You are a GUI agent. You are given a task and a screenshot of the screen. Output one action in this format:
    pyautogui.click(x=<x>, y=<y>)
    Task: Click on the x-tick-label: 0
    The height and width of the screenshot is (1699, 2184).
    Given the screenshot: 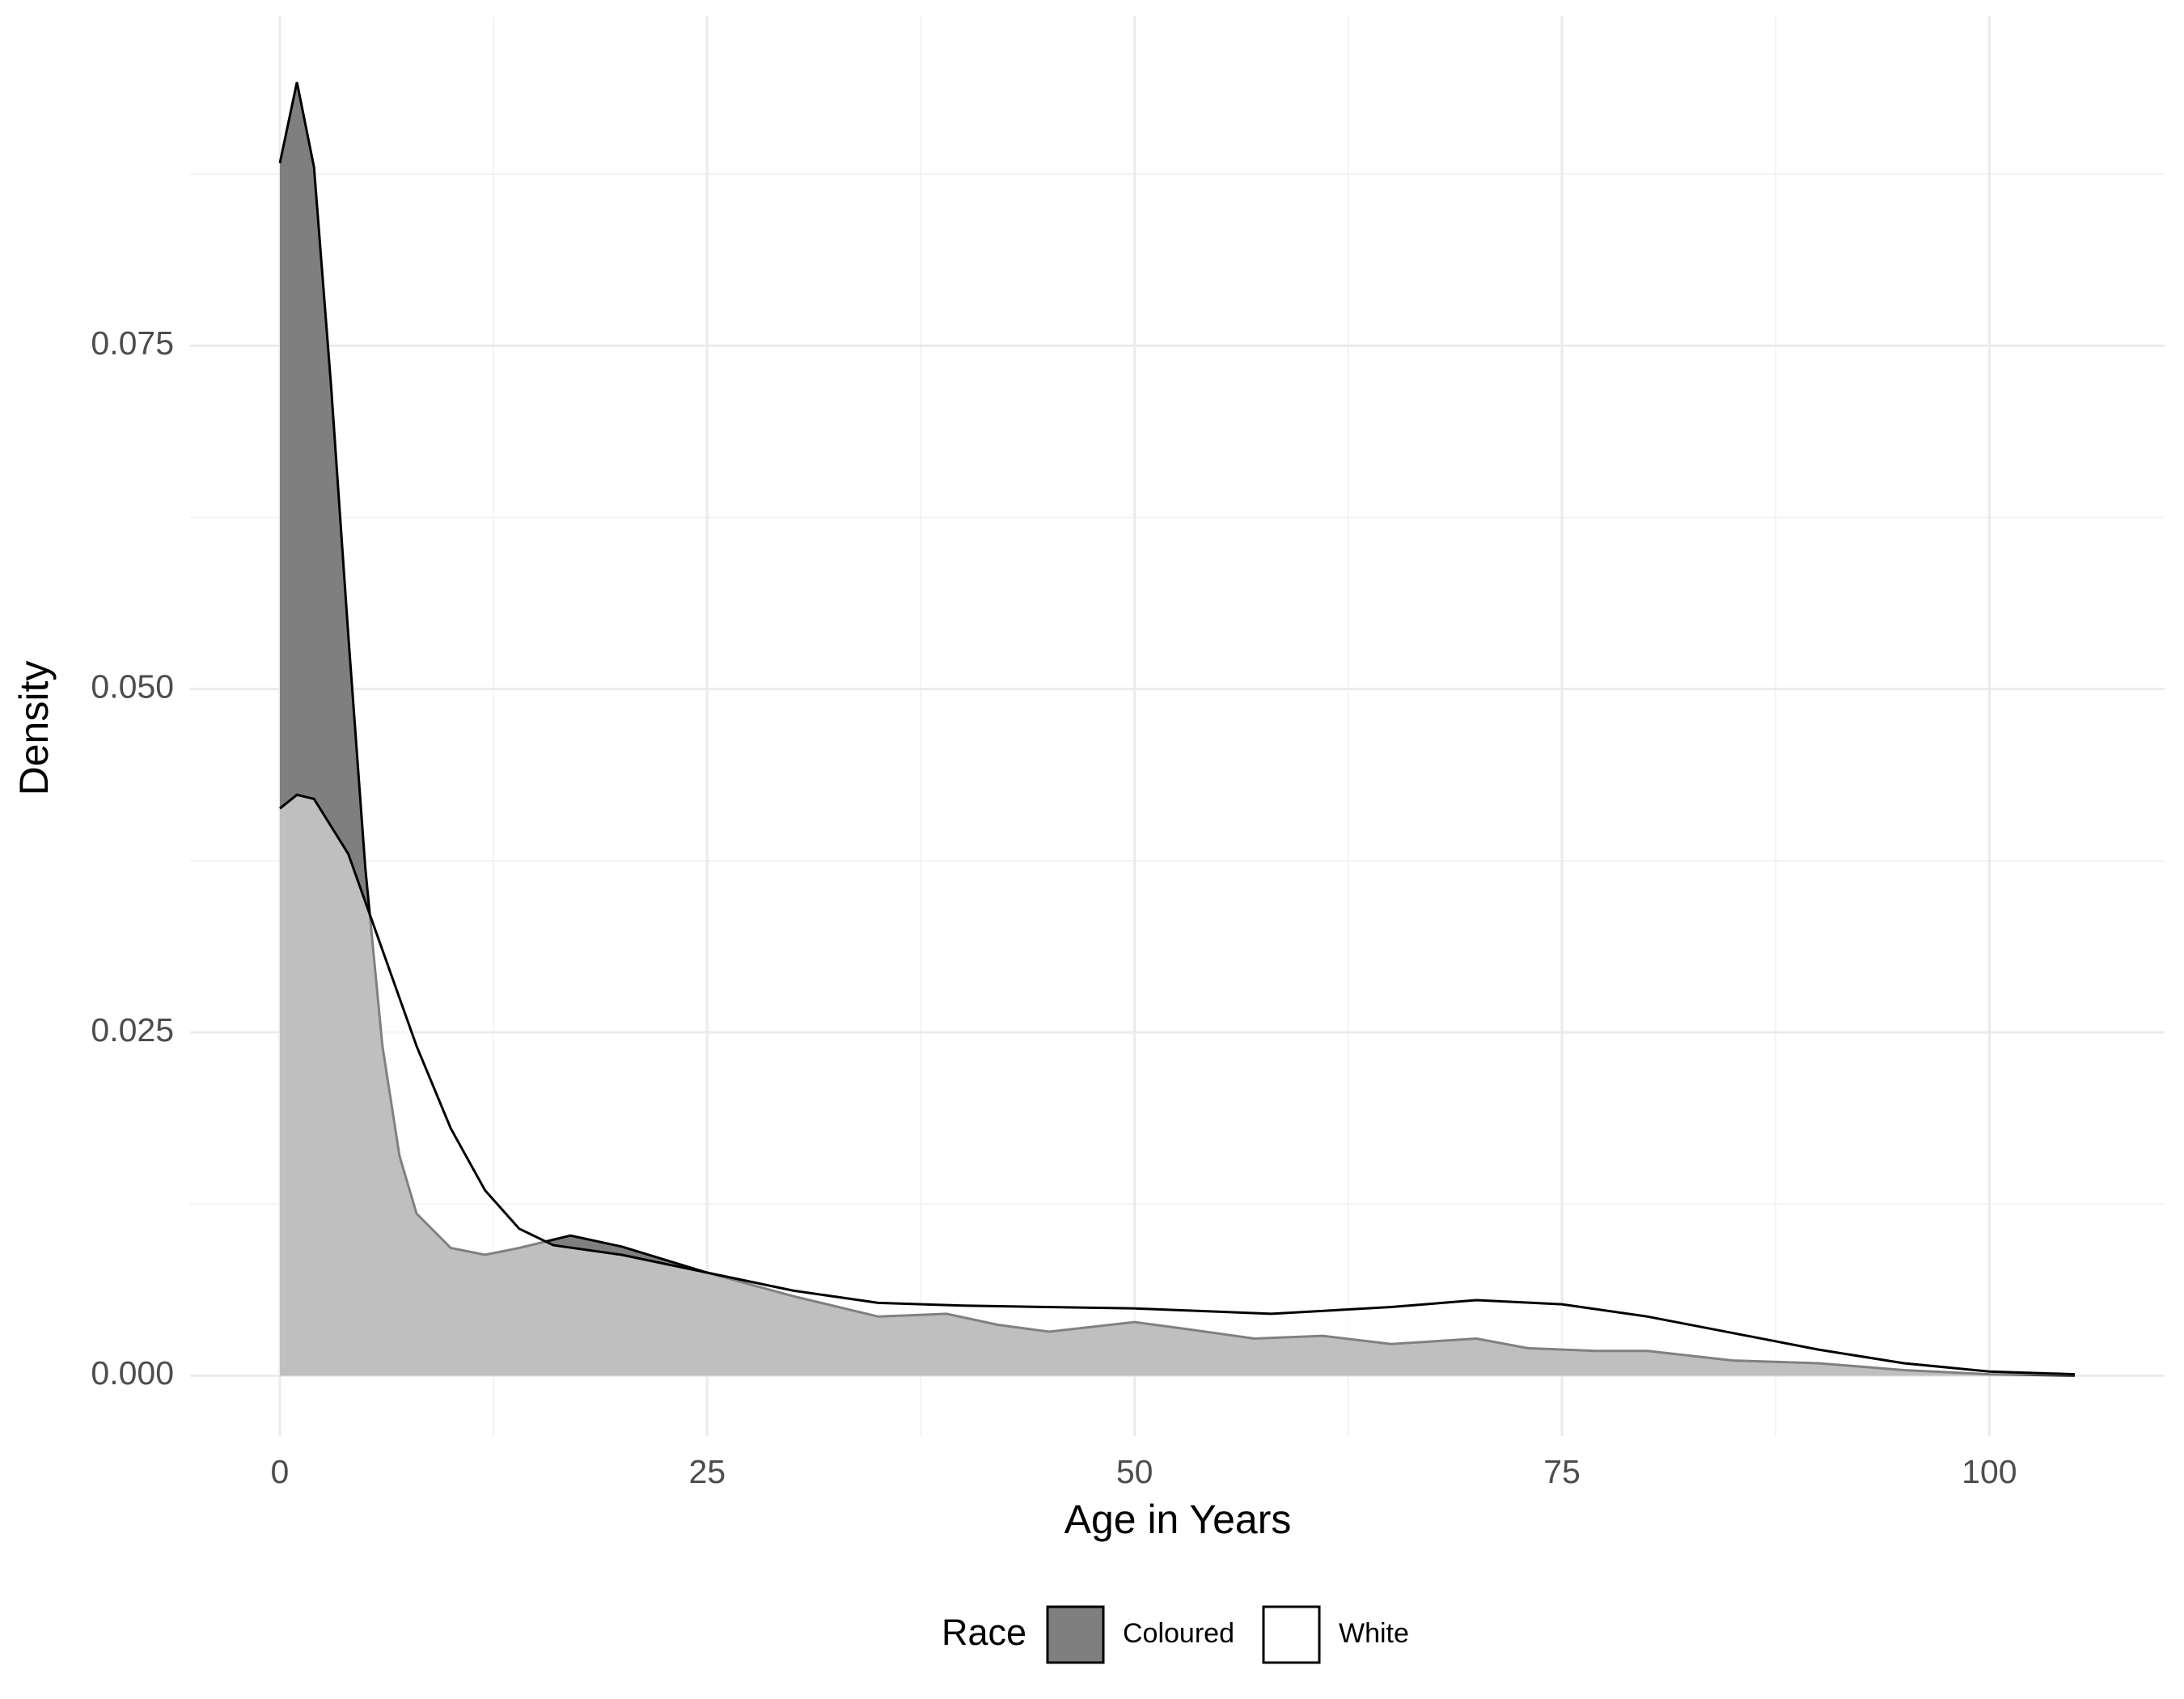 What is the action you would take?
    pyautogui.click(x=280, y=1471)
    